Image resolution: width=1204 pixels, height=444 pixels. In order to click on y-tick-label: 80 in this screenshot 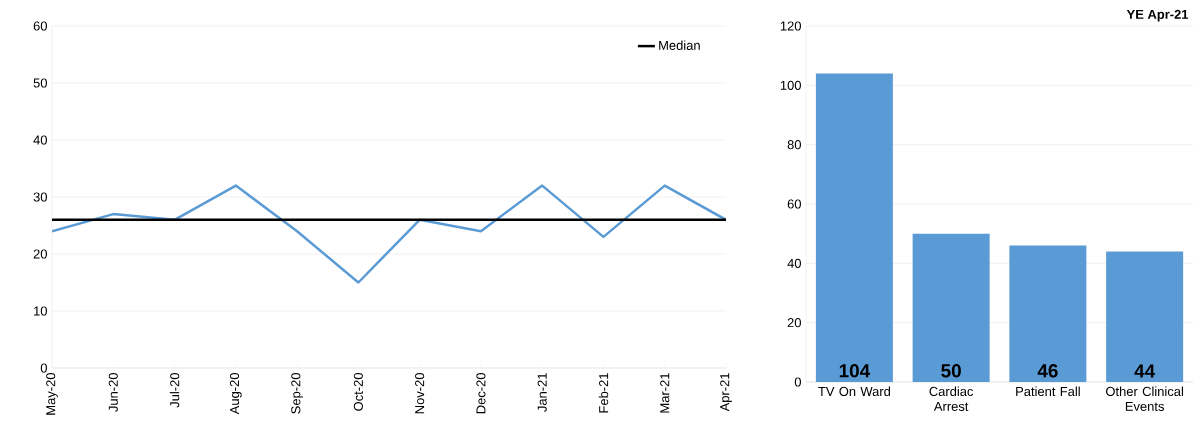, I will do `click(794, 145)`.